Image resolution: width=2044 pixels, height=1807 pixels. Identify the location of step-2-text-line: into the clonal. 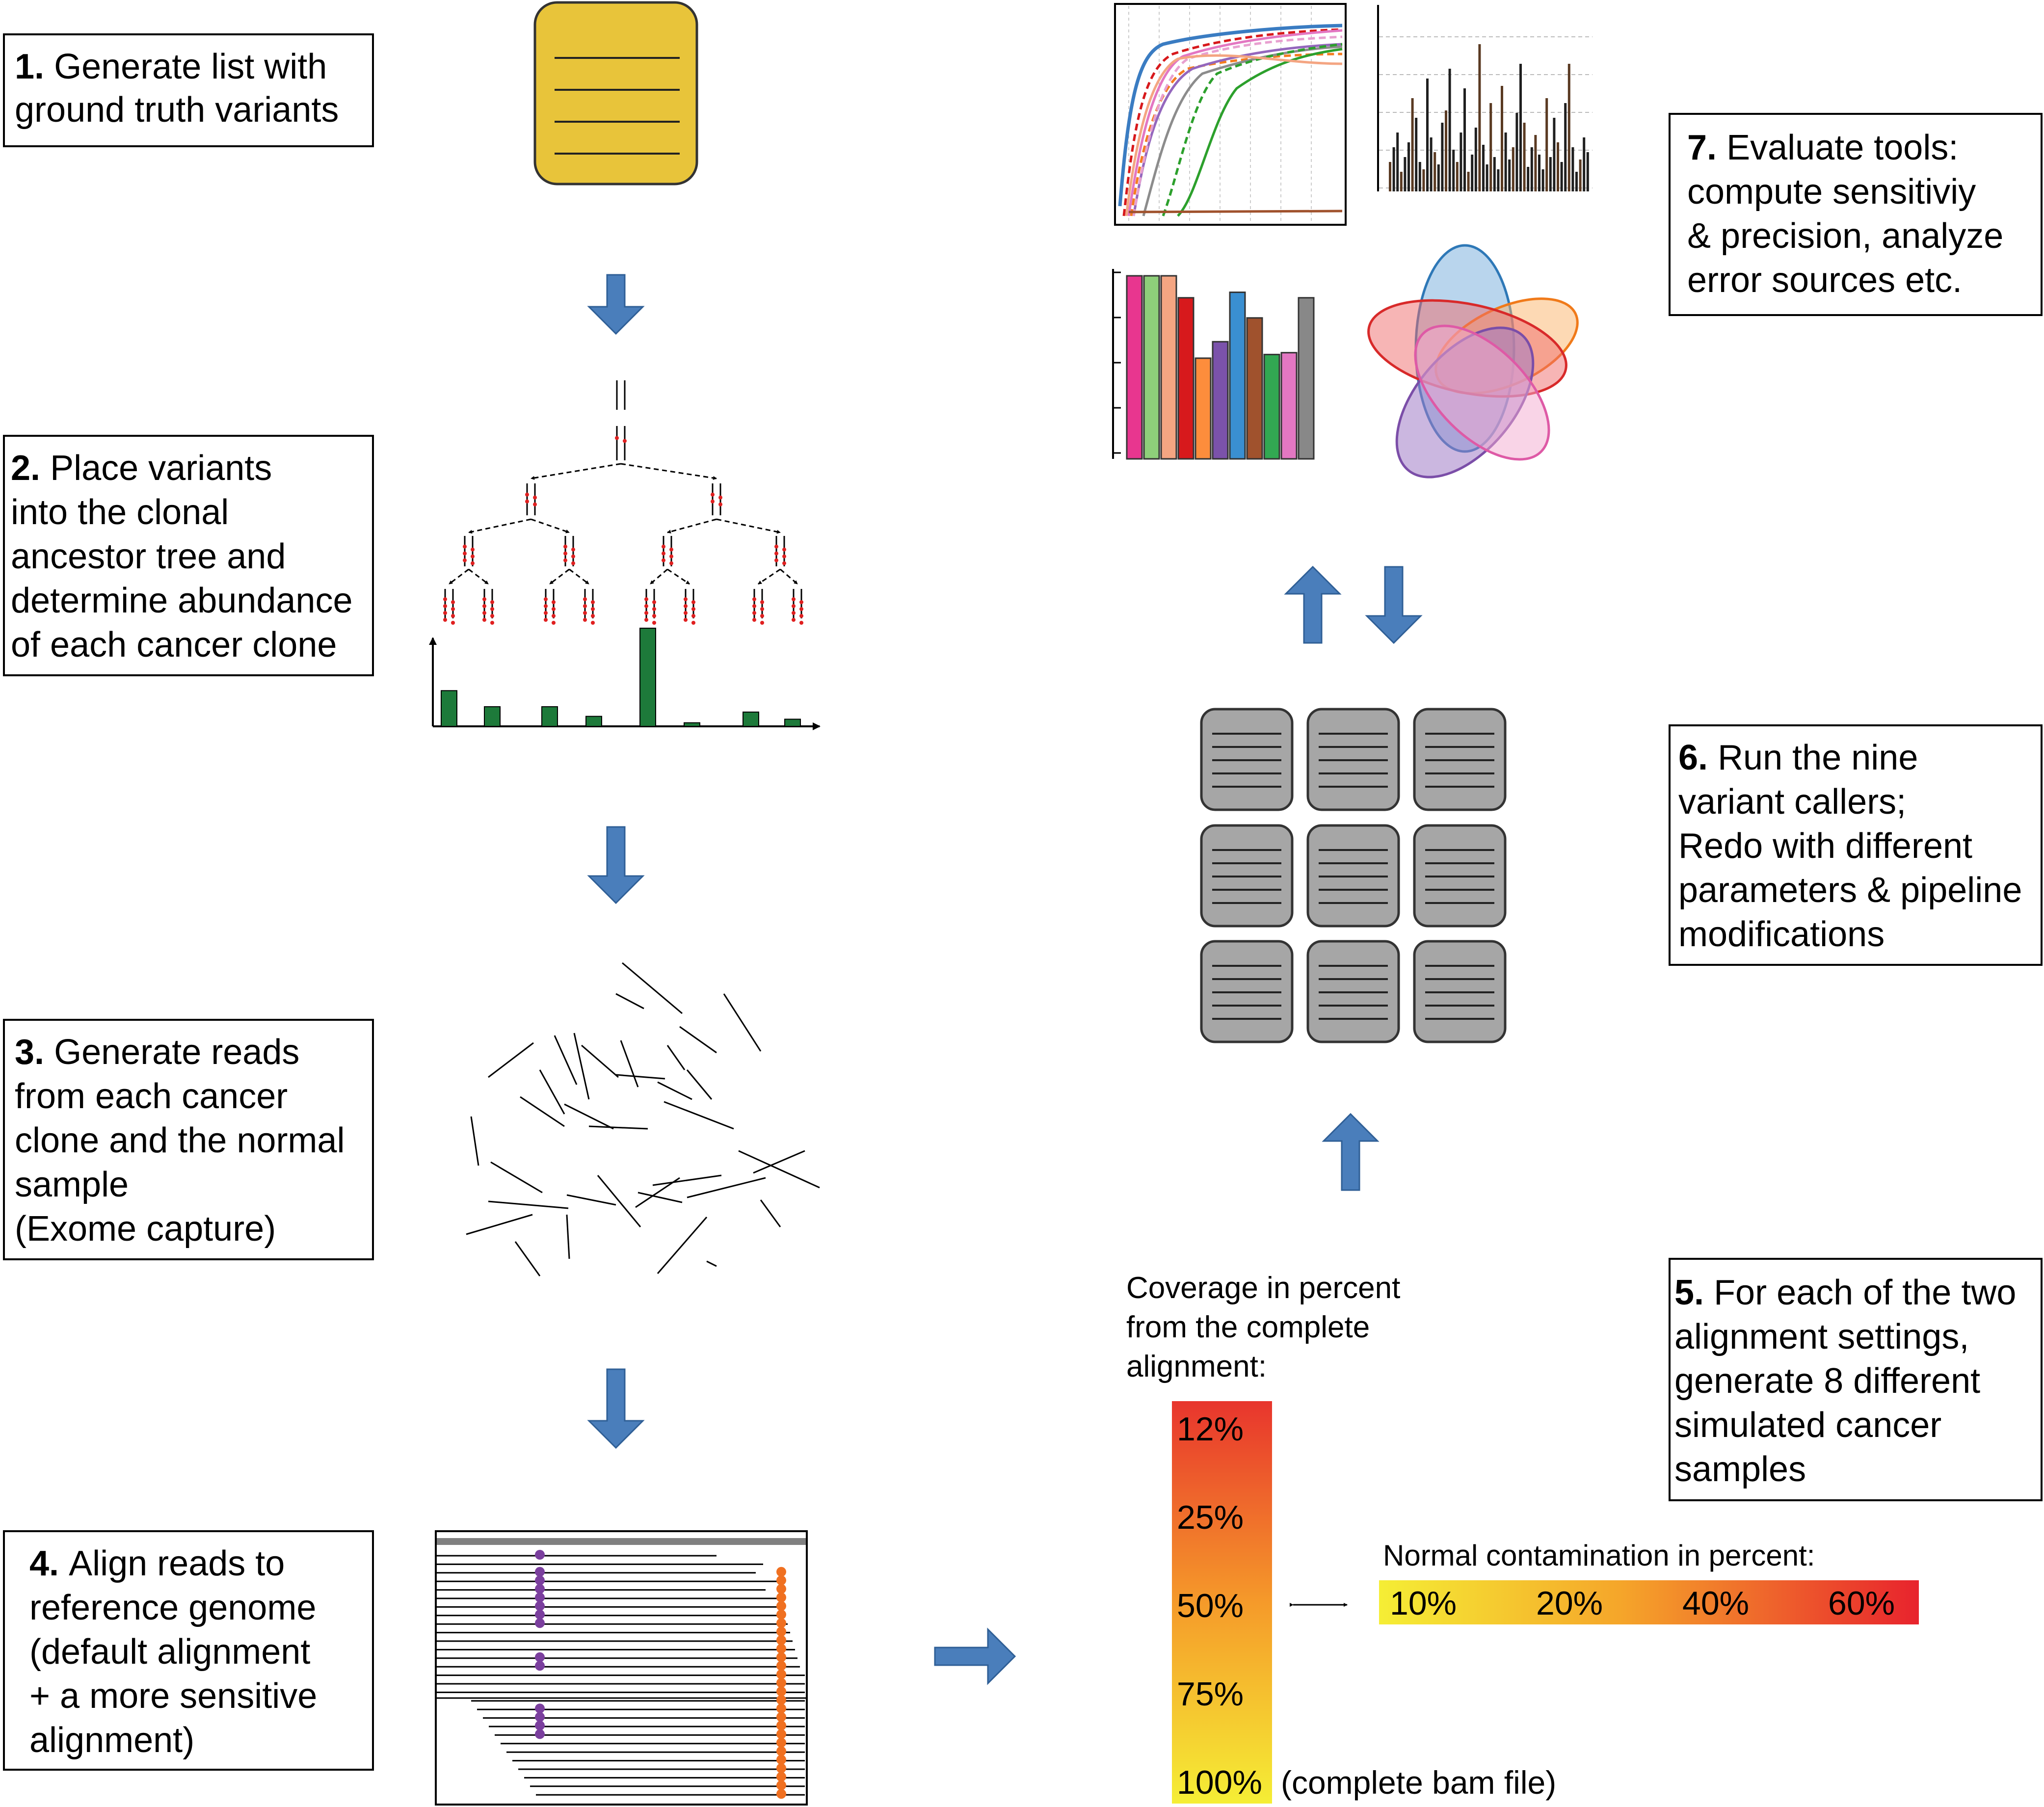
(120, 512).